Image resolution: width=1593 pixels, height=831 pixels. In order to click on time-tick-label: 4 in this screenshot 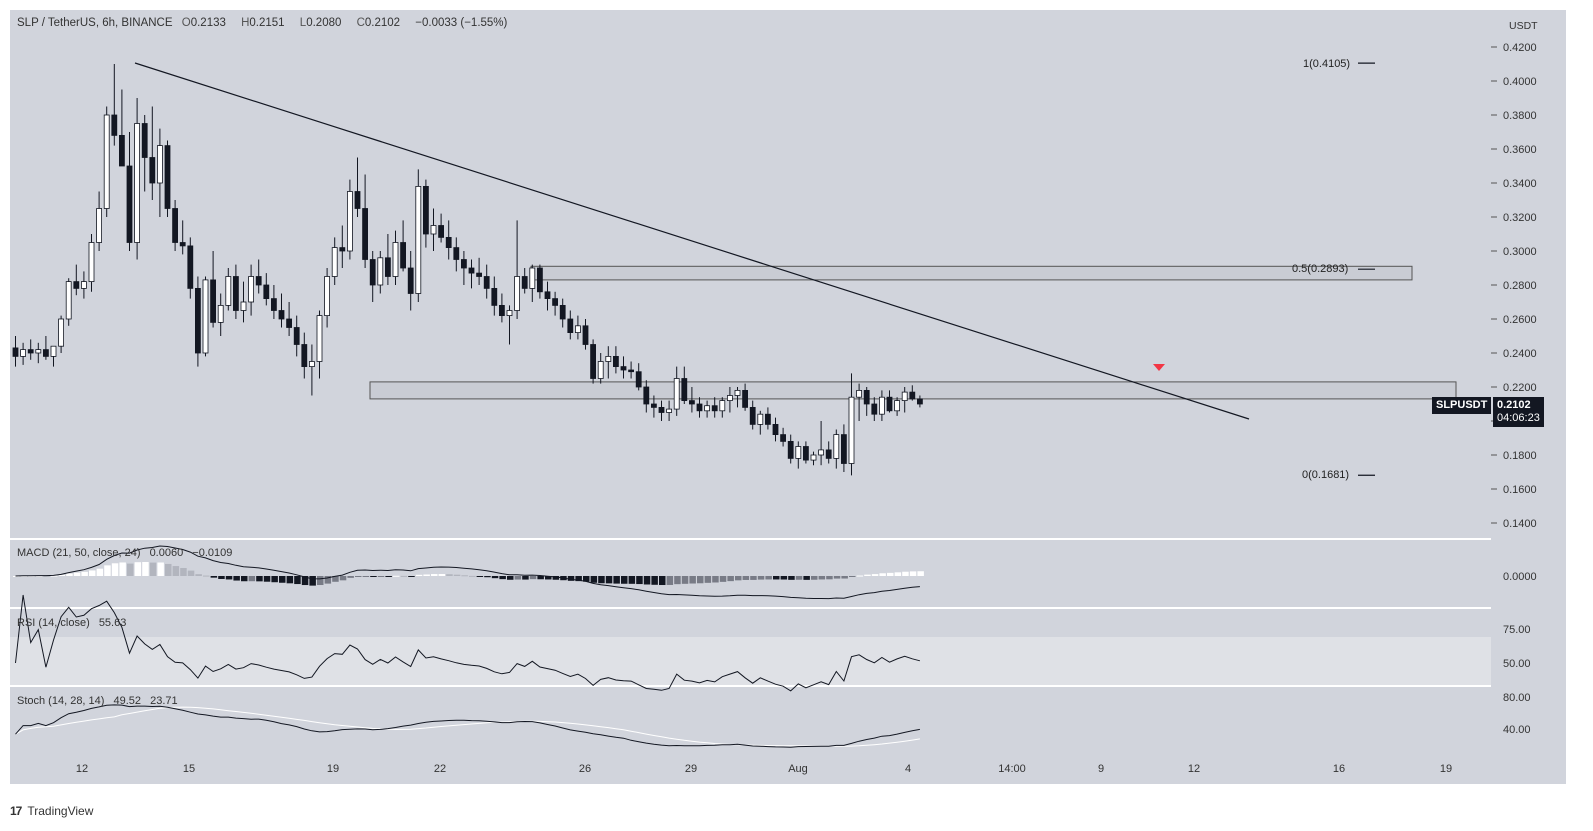, I will do `click(908, 769)`.